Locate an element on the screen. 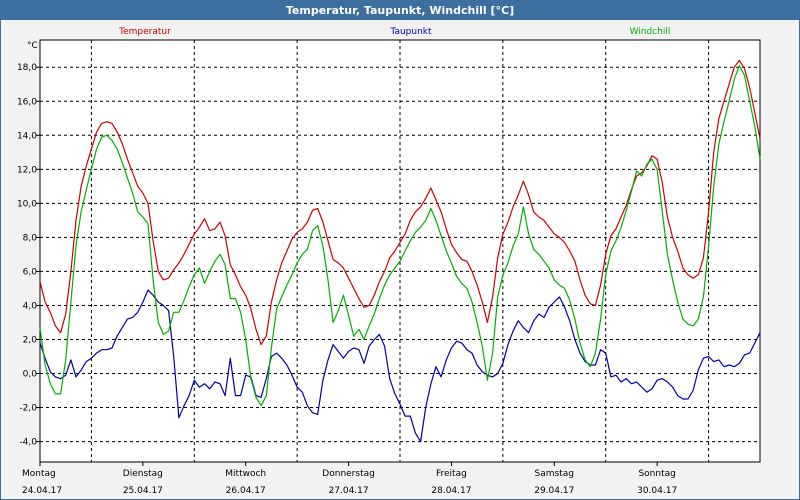  x-weekday-label: Sonntag is located at coordinates (656, 474).